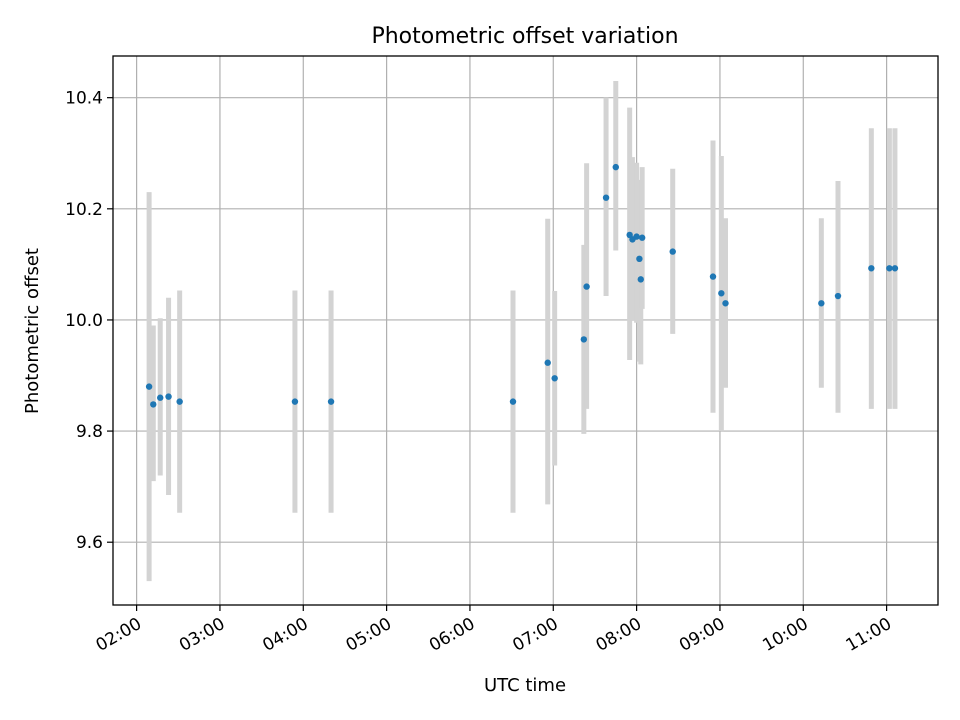 The width and height of the screenshot is (960, 720). I want to click on y-tick-label: 10.2, so click(84, 210).